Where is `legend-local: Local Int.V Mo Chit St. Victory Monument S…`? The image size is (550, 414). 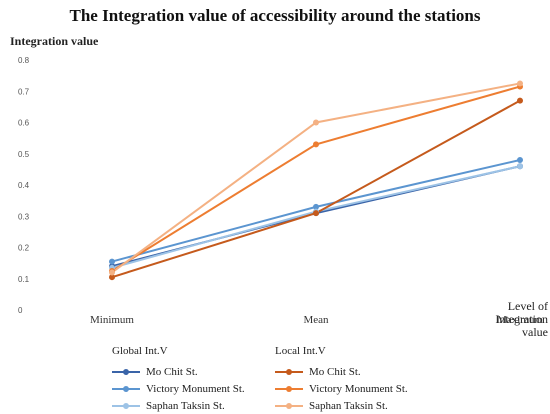
legend-local: Local Int.V Mo Chit St. Victory Monument S… is located at coordinates (341, 379).